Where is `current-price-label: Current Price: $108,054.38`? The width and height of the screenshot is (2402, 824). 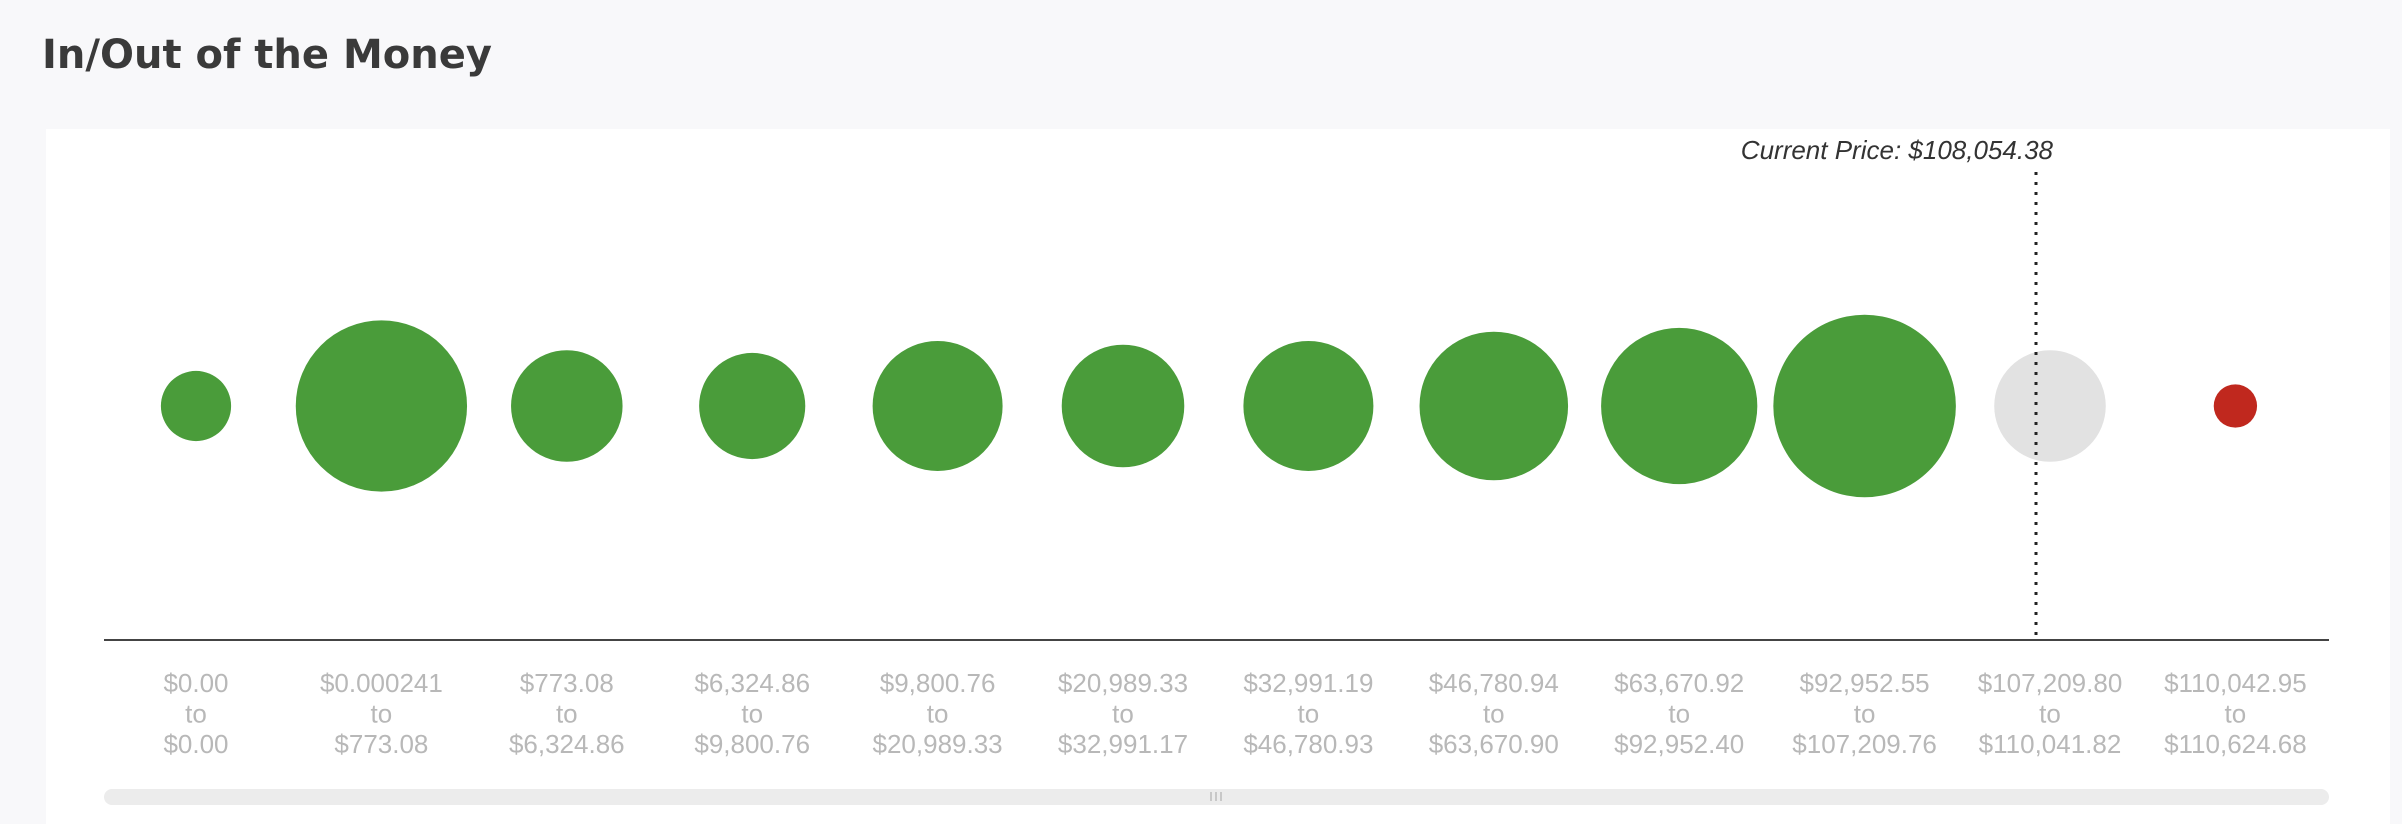
current-price-label: Current Price: $108,054.38 is located at coordinates (1897, 150).